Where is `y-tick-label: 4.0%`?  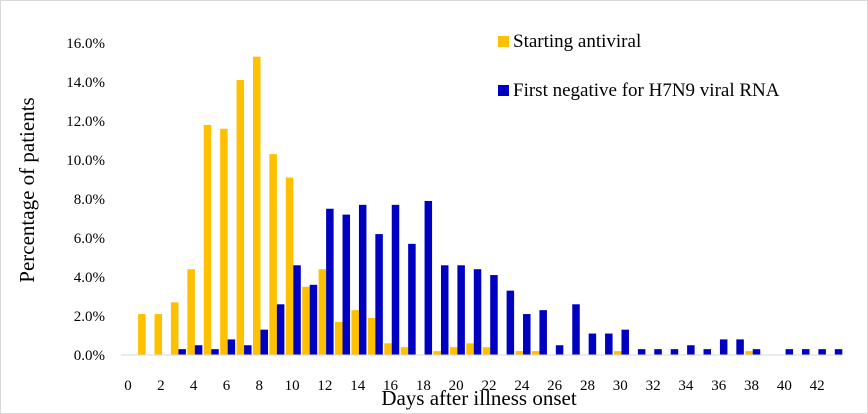 y-tick-label: 4.0% is located at coordinates (89, 278).